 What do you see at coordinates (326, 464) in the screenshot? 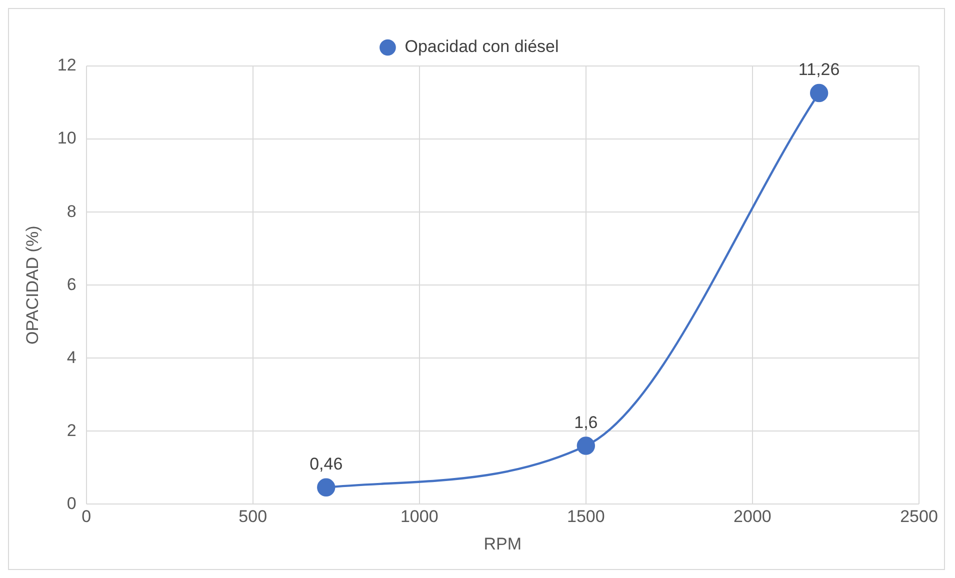
I see `data-label: 0,46` at bounding box center [326, 464].